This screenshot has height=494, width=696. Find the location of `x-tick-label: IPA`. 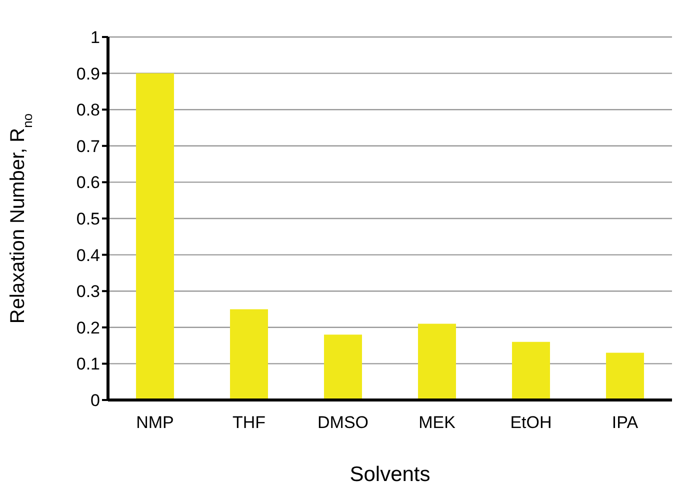

x-tick-label: IPA is located at coordinates (625, 422).